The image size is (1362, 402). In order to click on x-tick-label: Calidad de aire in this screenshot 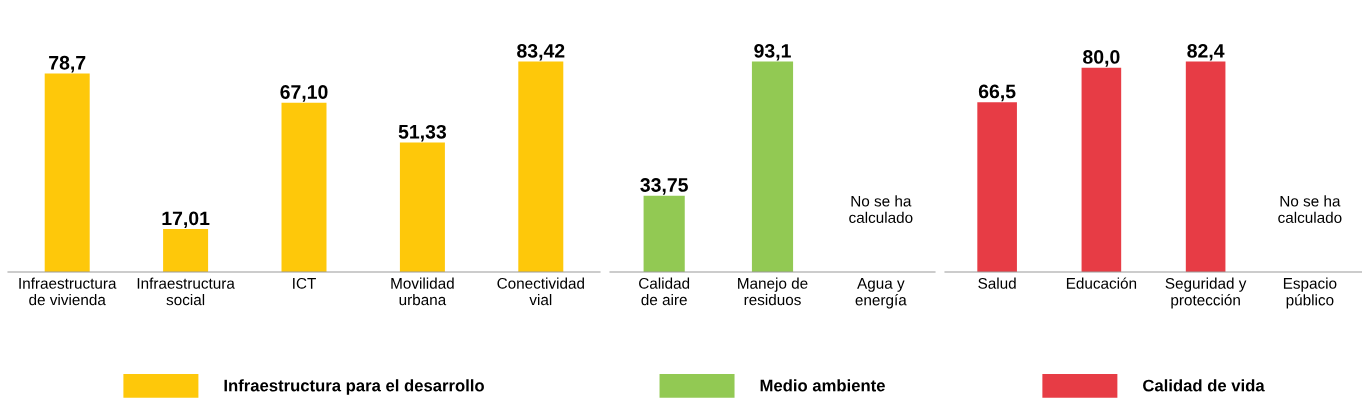, I will do `click(664, 291)`.